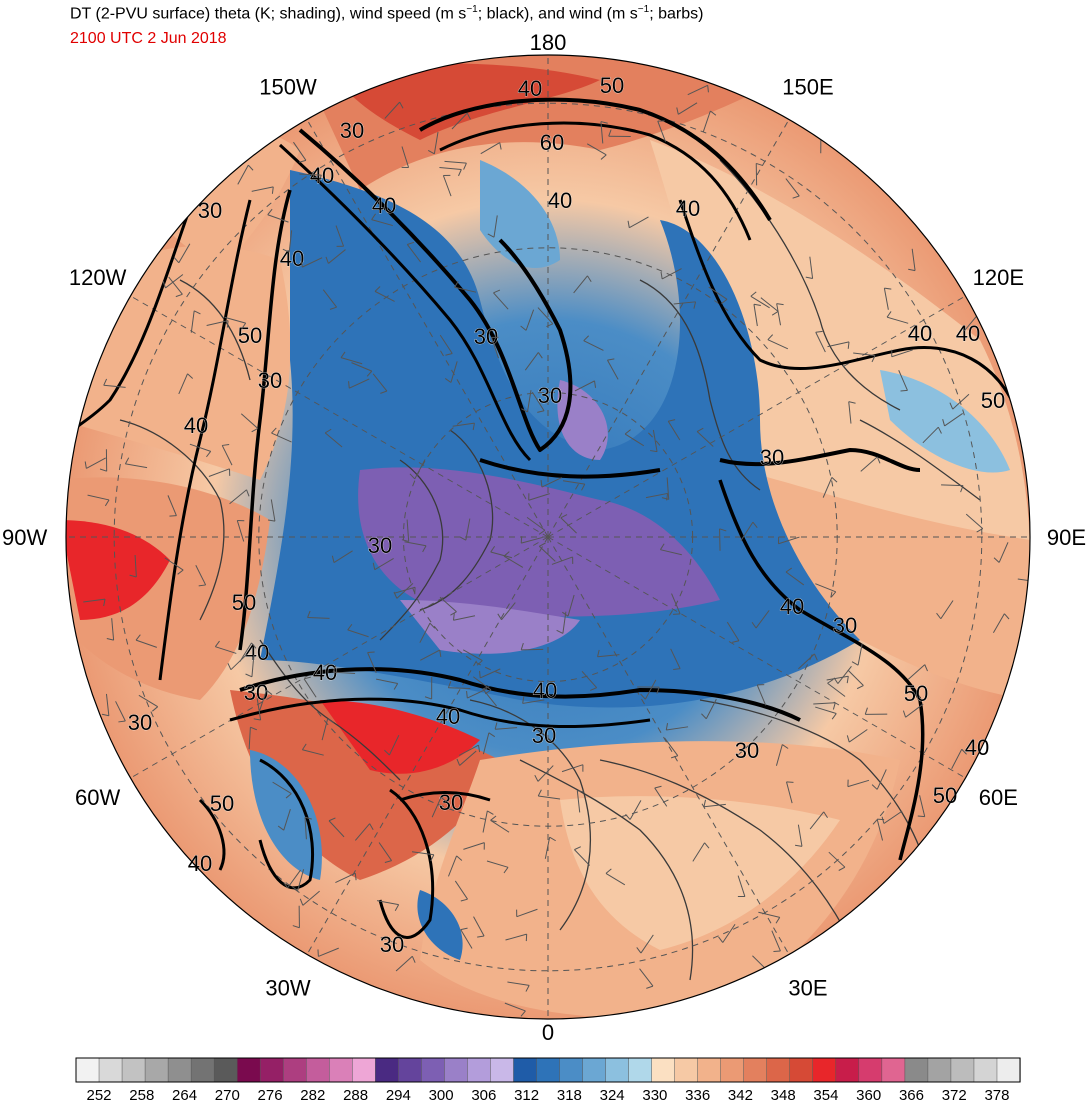  Describe the element at coordinates (993, 400) in the screenshot. I see `contour-label: 50` at that location.